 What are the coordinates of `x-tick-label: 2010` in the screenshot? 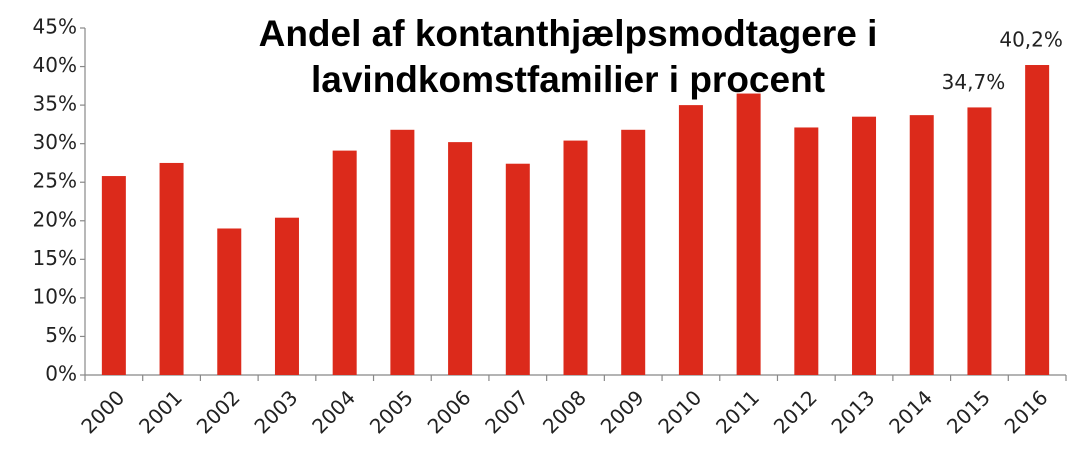 It's located at (679, 411).